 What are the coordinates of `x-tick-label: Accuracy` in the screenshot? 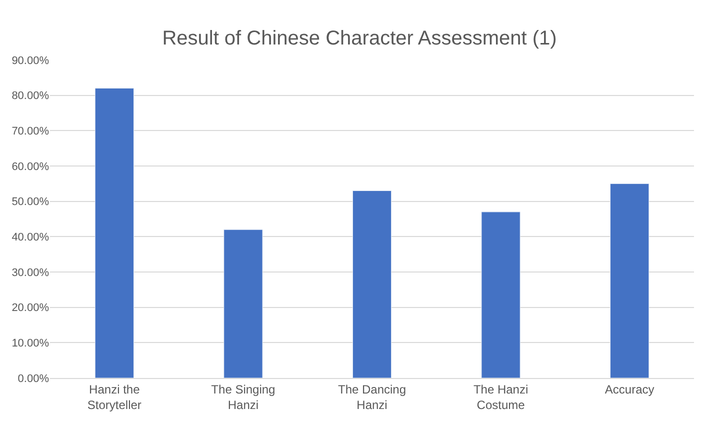 It's located at (629, 389).